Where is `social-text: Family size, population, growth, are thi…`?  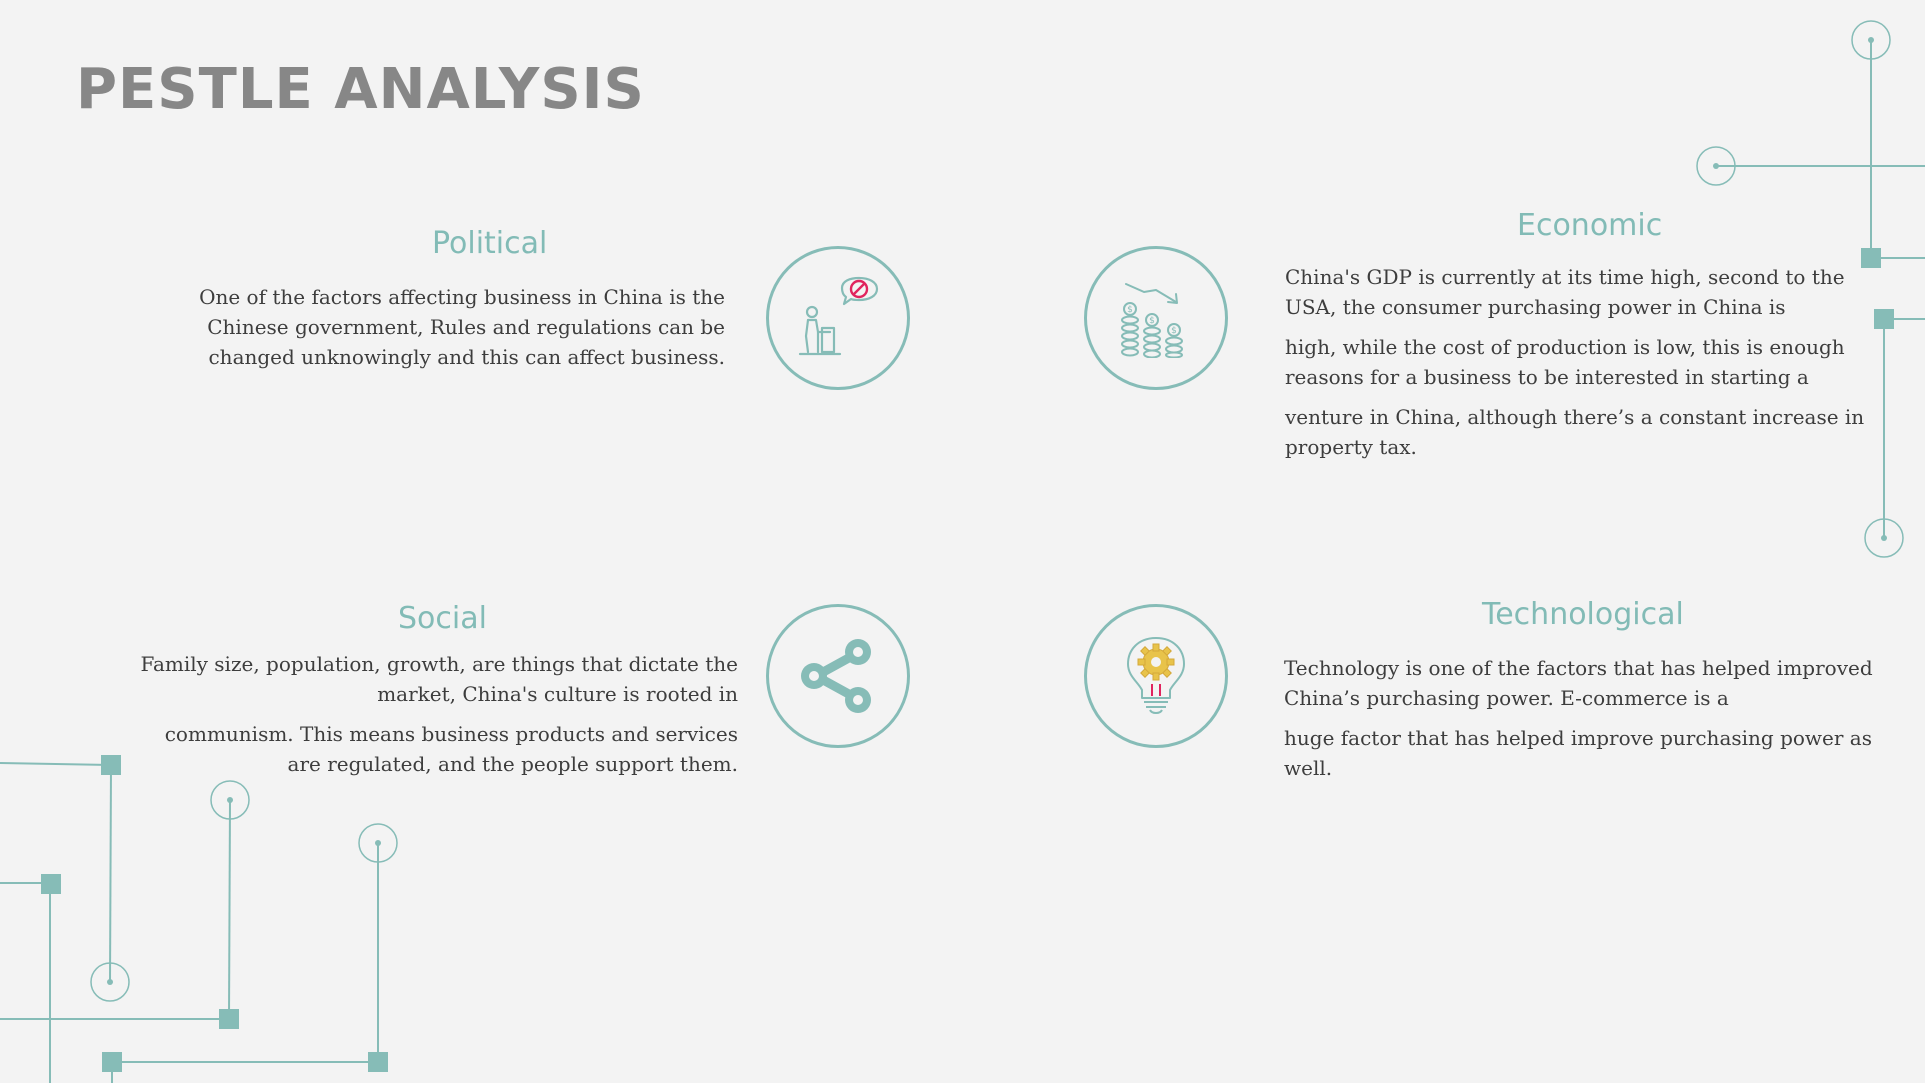
social-text: Family size, population, growth, are thi… is located at coordinates (439, 714).